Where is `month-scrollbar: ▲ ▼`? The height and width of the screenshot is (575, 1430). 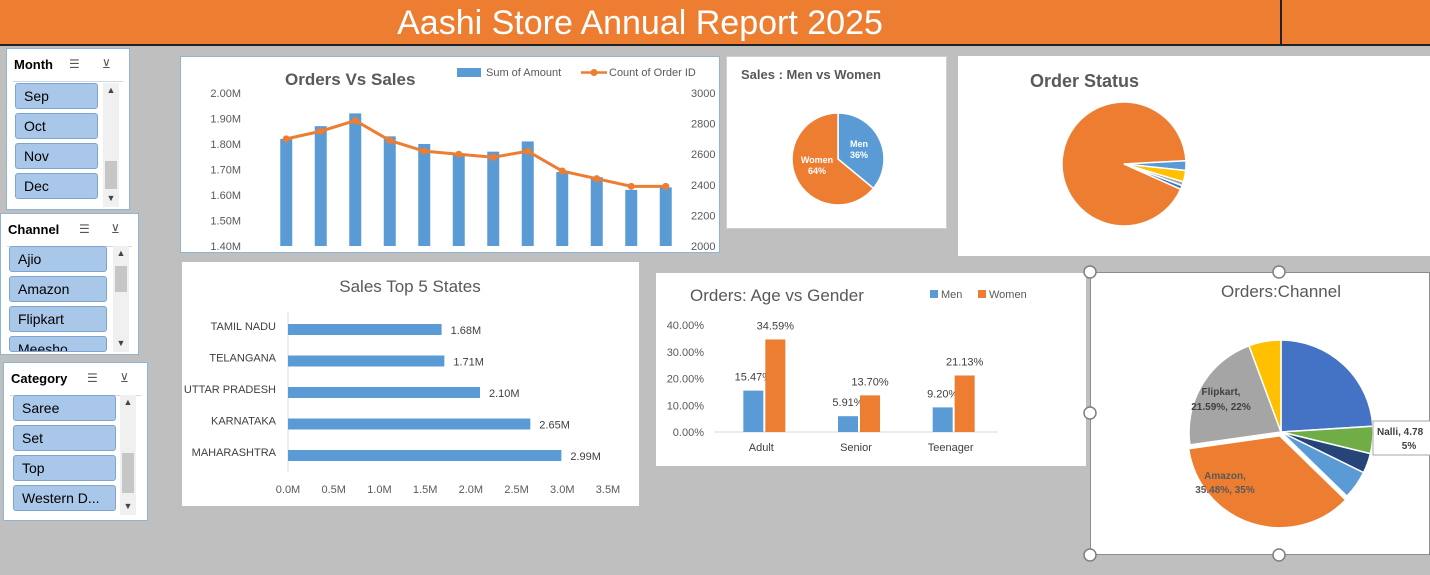
month-scrollbar: ▲ ▼ is located at coordinates (111, 145).